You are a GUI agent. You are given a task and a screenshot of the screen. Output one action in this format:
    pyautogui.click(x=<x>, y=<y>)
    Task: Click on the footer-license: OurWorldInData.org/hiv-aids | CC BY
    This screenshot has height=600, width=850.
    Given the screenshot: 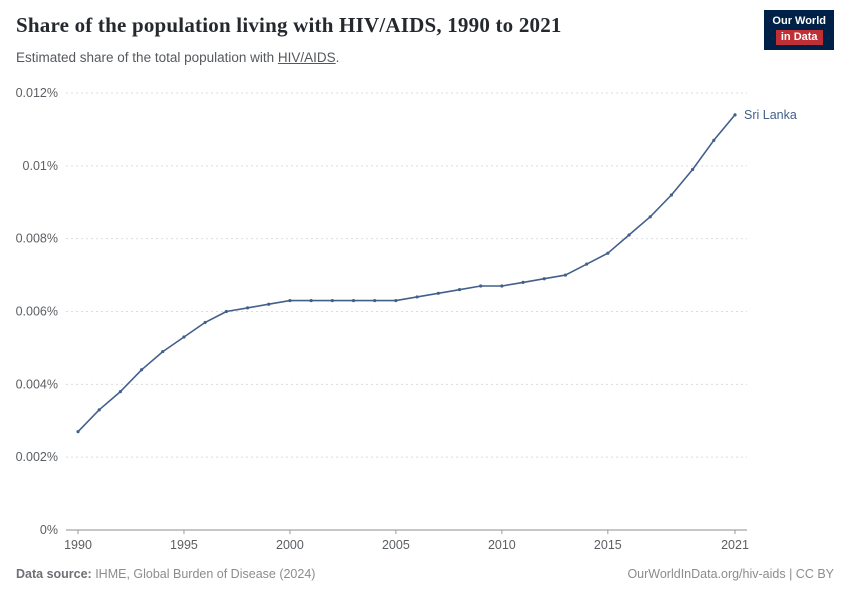 What is the action you would take?
    pyautogui.click(x=730, y=574)
    